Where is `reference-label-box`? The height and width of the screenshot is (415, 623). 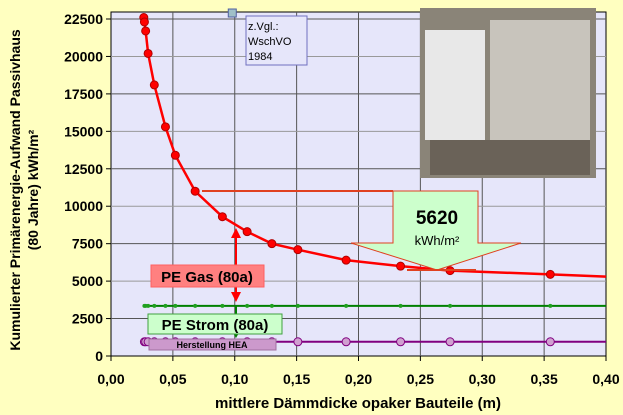
reference-label-box is located at coordinates (276, 40).